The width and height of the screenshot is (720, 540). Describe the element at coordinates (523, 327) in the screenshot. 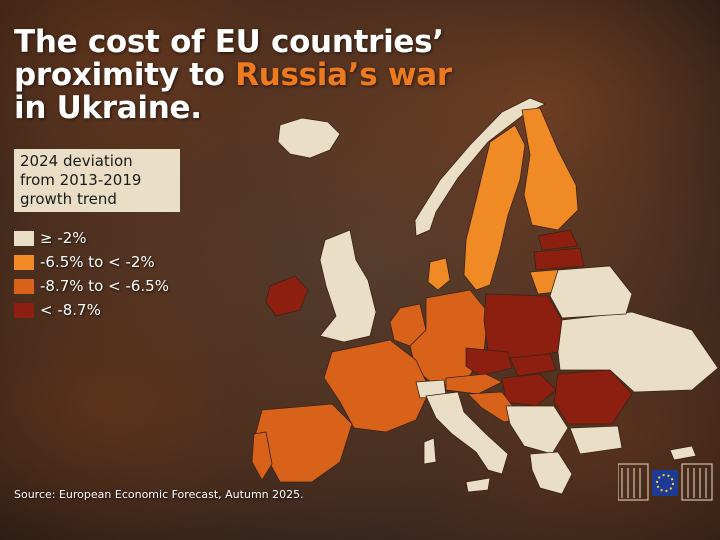

I see `region-poland` at that location.